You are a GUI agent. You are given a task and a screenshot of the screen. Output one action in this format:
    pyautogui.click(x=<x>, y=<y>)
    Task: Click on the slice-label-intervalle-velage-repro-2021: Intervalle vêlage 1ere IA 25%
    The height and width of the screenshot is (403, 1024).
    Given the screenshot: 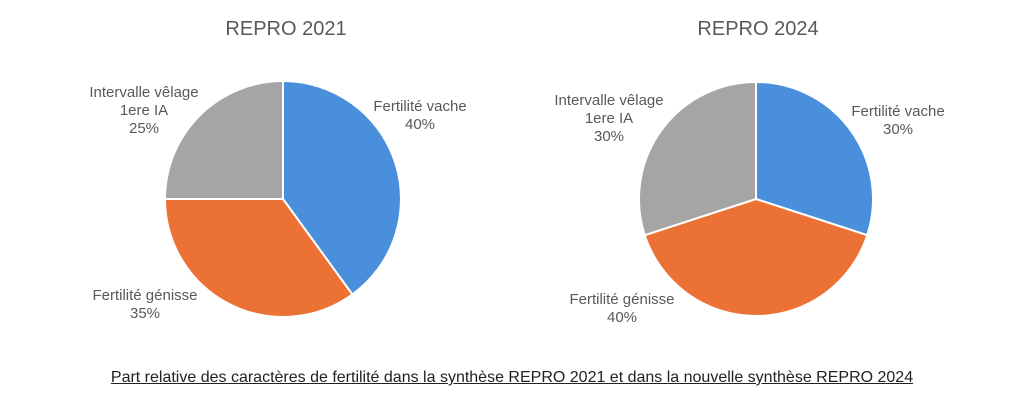 What is the action you would take?
    pyautogui.click(x=143, y=110)
    